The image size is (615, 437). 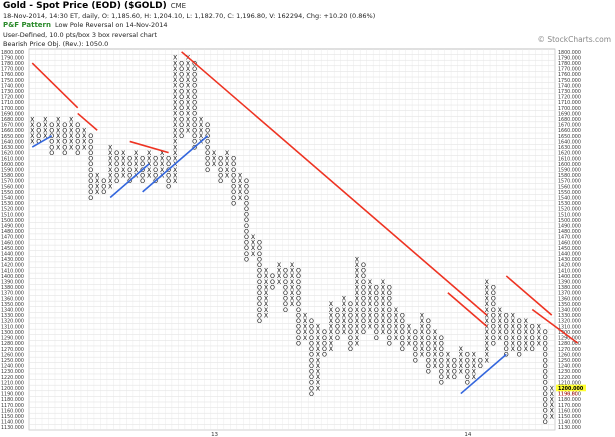 I want to click on y-tick-label-right: 1610.000, so click(x=569, y=159).